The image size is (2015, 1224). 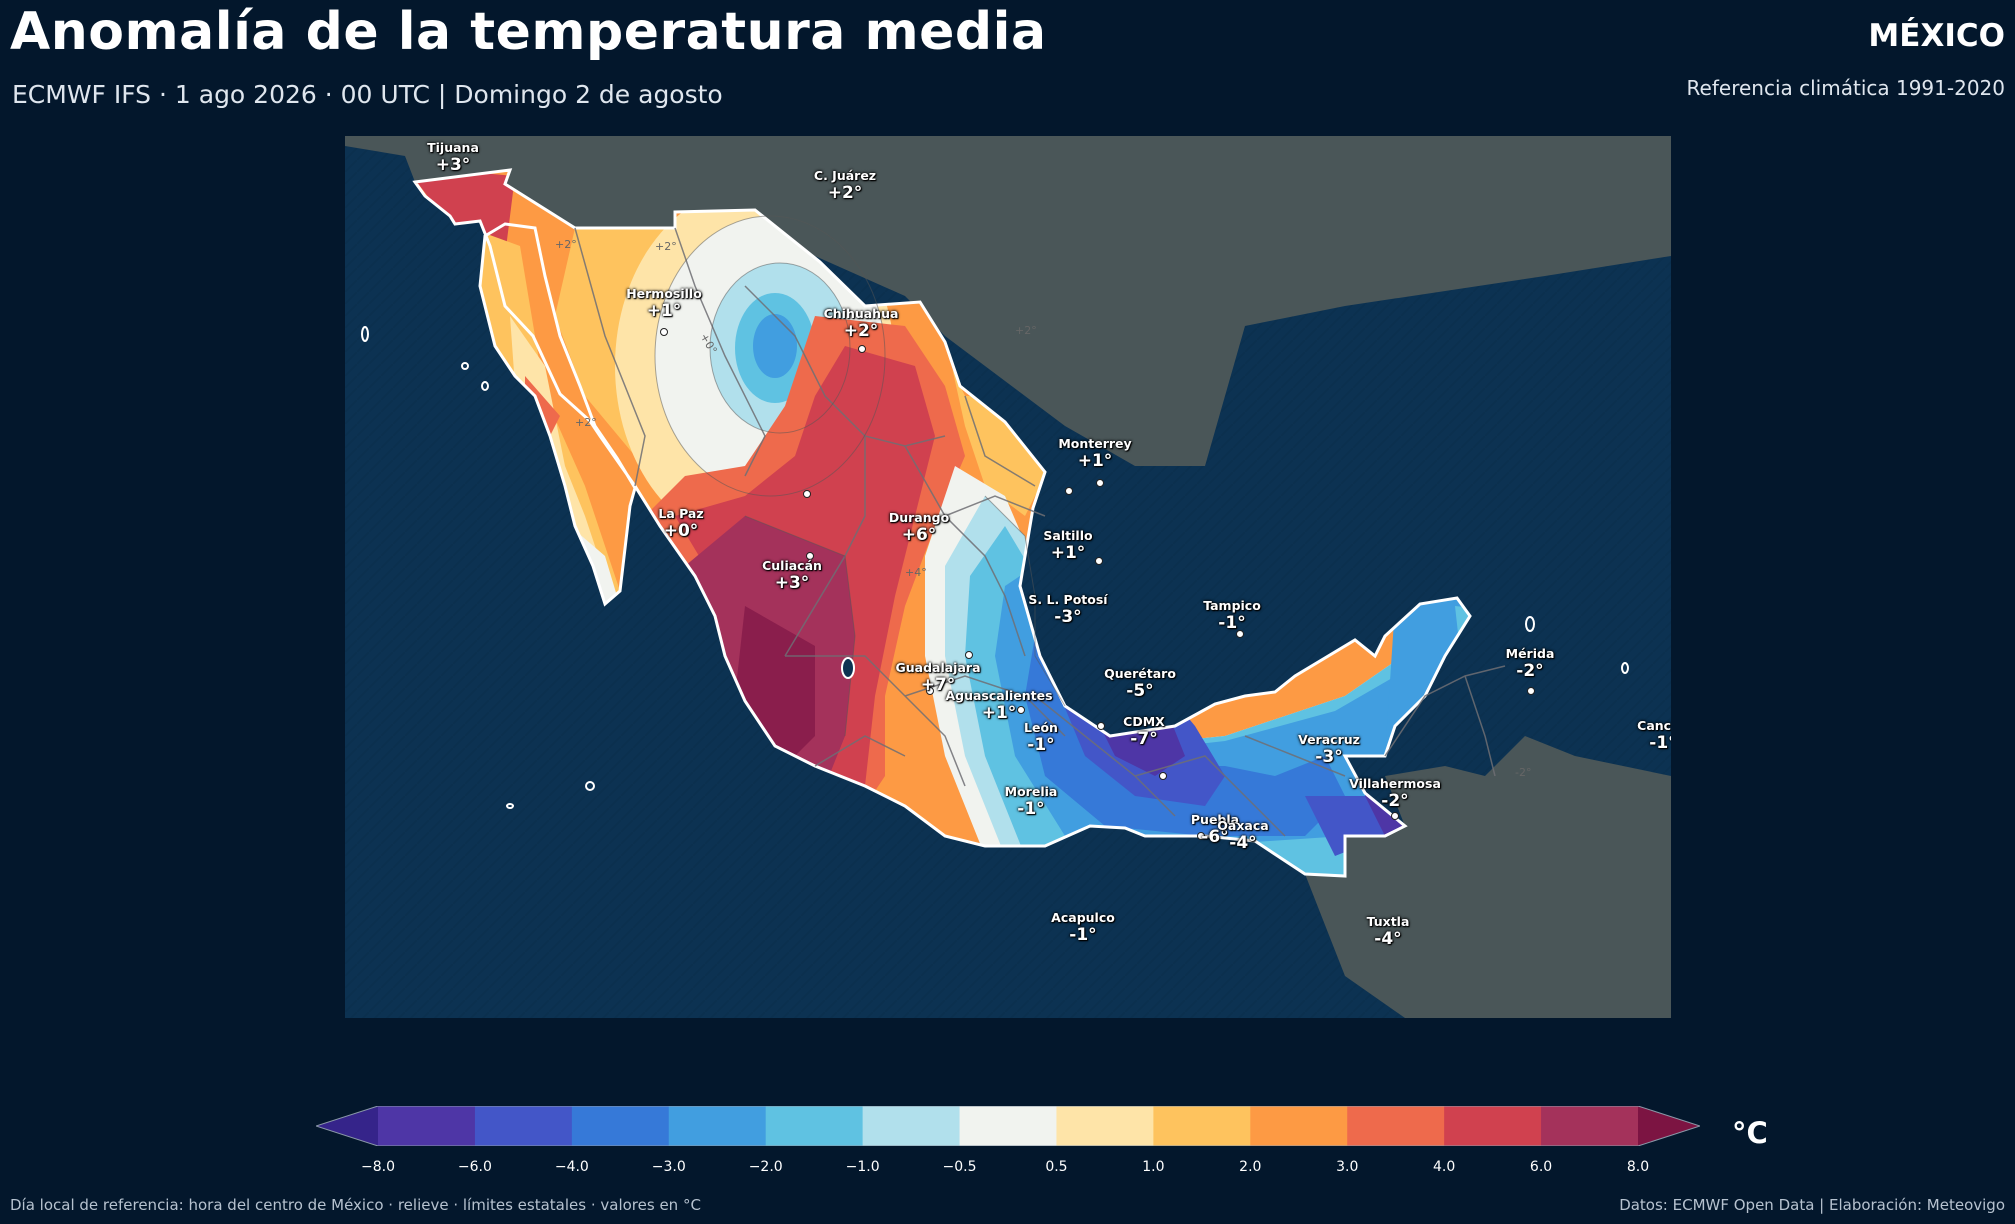 What do you see at coordinates (845, 185) in the screenshot?
I see `city-label-juarez: C. Juárez +2°` at bounding box center [845, 185].